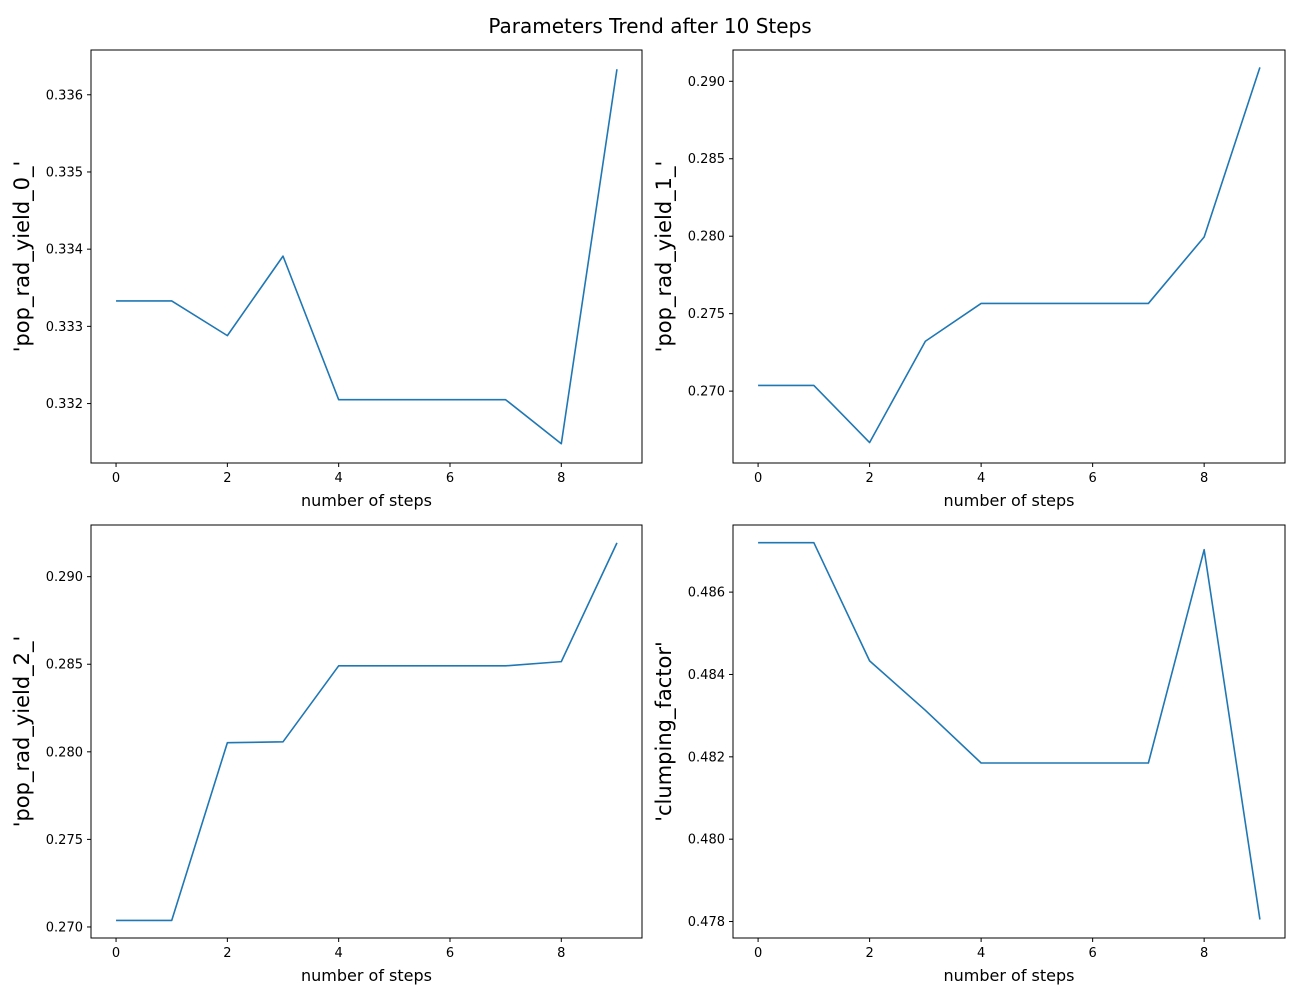 The width and height of the screenshot is (1300, 1000). Describe the element at coordinates (650, 26) in the screenshot. I see `figure-title: Parameters Trend after 10 Steps` at that location.